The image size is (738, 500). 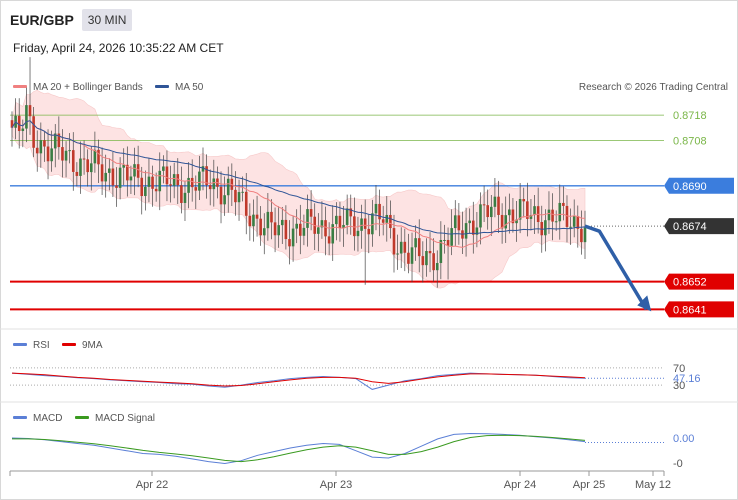 I want to click on macd-tick-label: -0, so click(x=678, y=464).